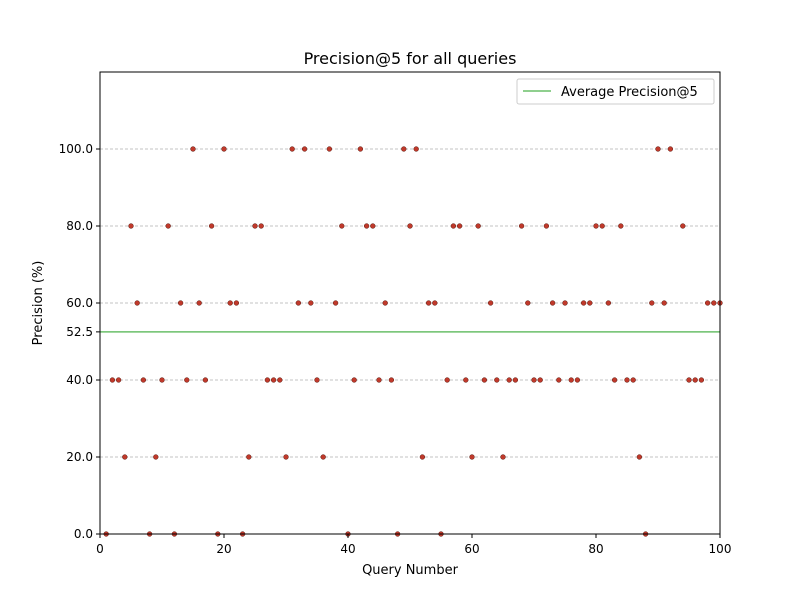  I want to click on x-tick-label: 80, so click(595, 549).